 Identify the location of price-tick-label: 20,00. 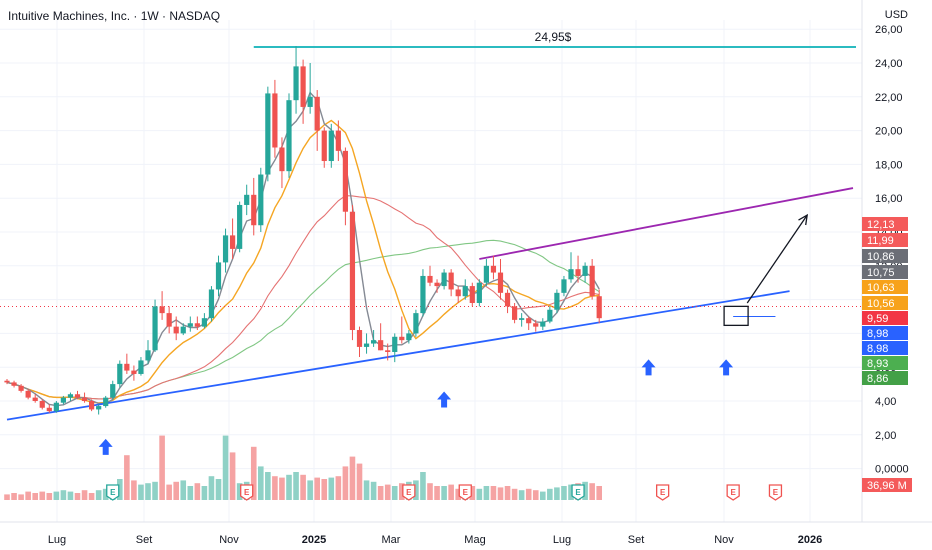
(889, 132).